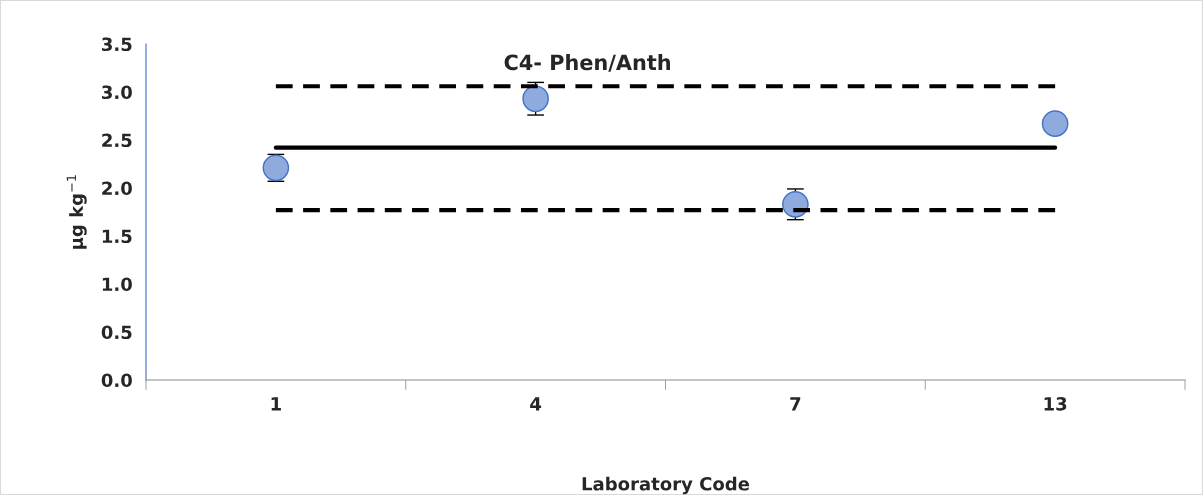  Describe the element at coordinates (117, 140) in the screenshot. I see `y-tick-label: 2.5` at that location.